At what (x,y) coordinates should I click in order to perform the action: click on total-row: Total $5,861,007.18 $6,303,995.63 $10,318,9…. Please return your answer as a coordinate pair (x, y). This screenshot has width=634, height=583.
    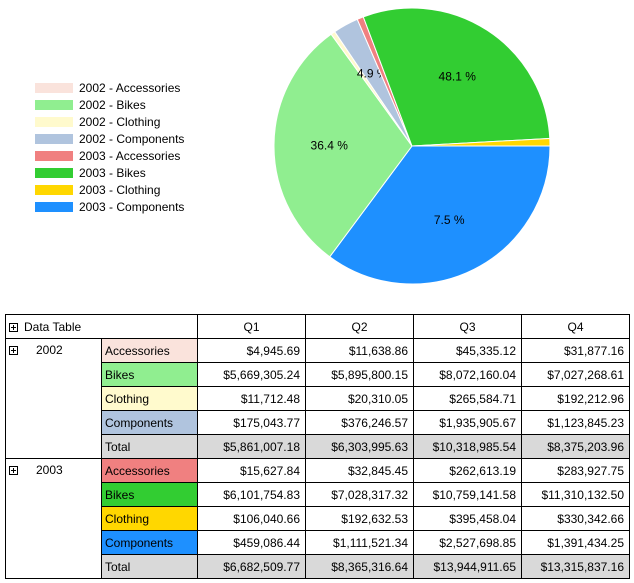
    Looking at the image, I should click on (318, 446).